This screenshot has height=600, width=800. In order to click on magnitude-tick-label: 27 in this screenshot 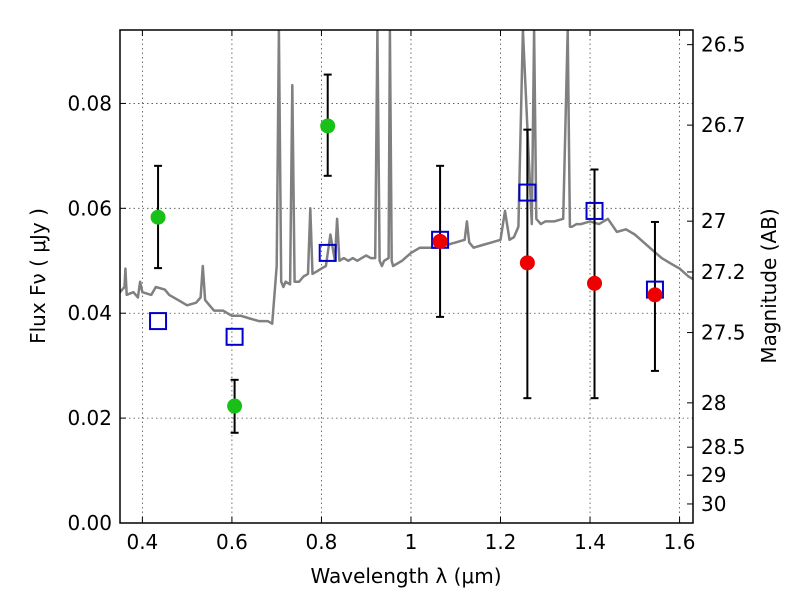, I will do `click(713, 221)`.